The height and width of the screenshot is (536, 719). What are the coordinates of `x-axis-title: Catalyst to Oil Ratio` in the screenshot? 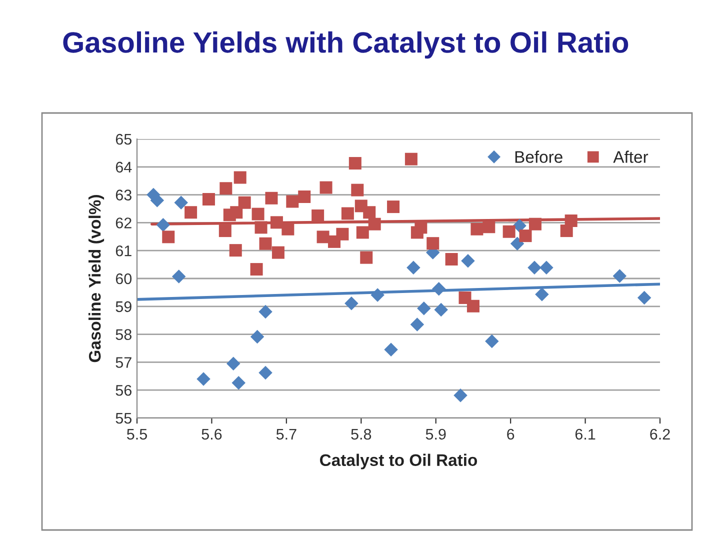 It's located at (399, 462).